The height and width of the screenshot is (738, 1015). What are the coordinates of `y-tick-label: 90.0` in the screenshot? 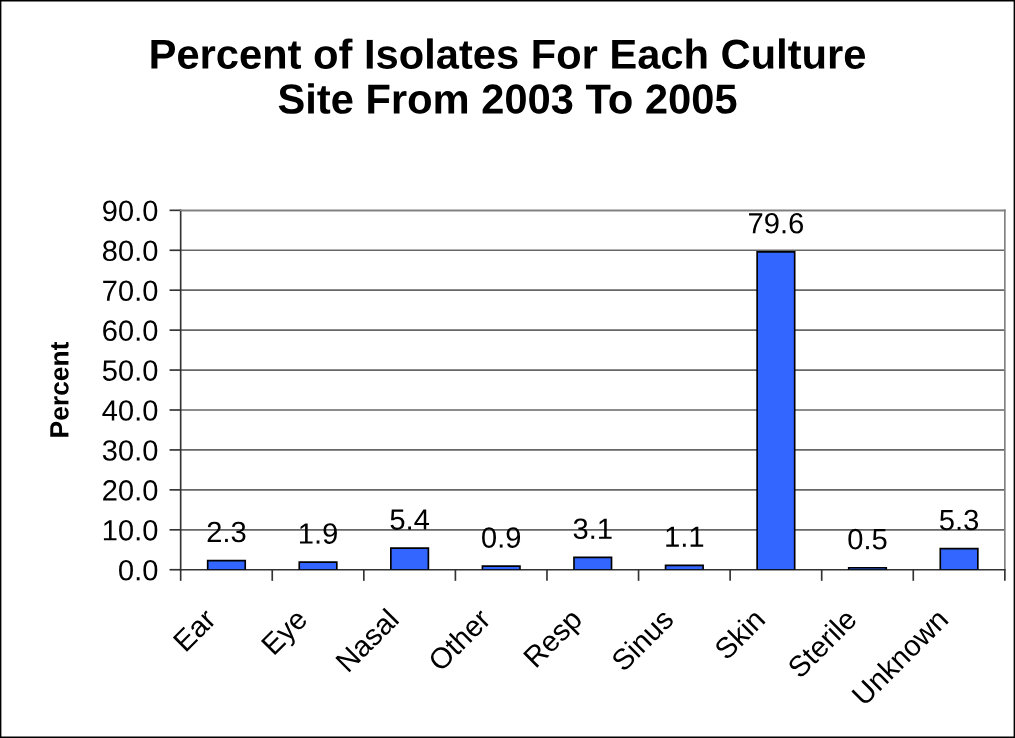 It's located at (130, 211).